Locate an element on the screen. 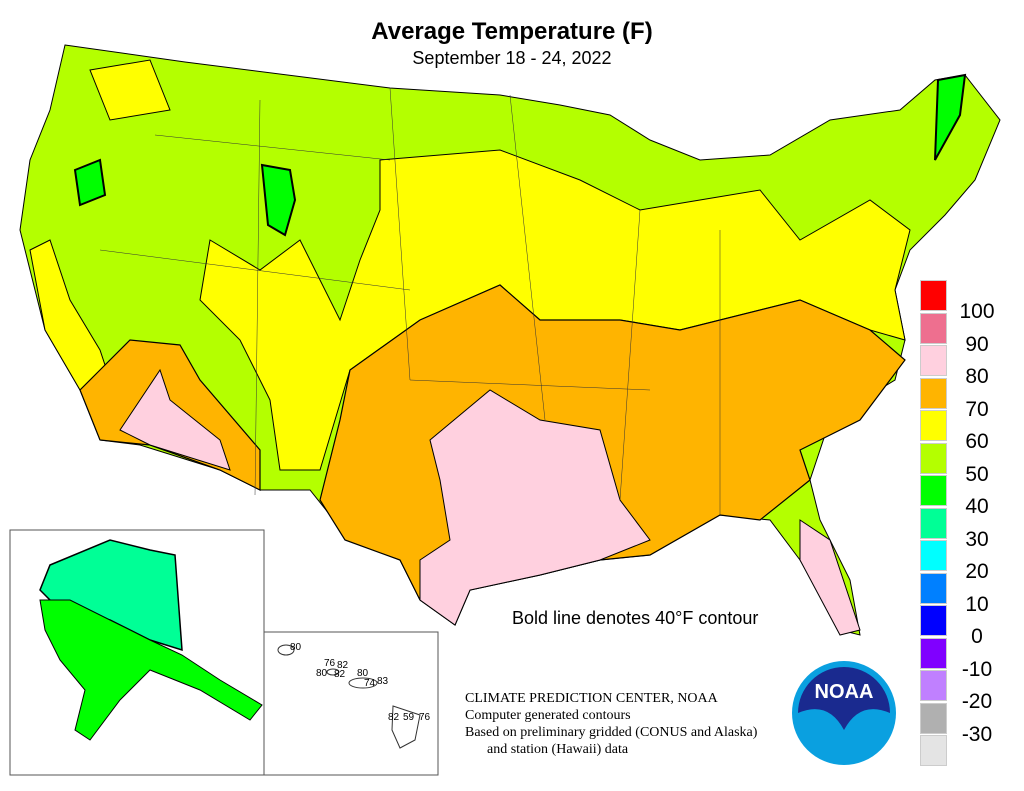 The width and height of the screenshot is (1024, 791). legend-label: 80 is located at coordinates (977, 376).